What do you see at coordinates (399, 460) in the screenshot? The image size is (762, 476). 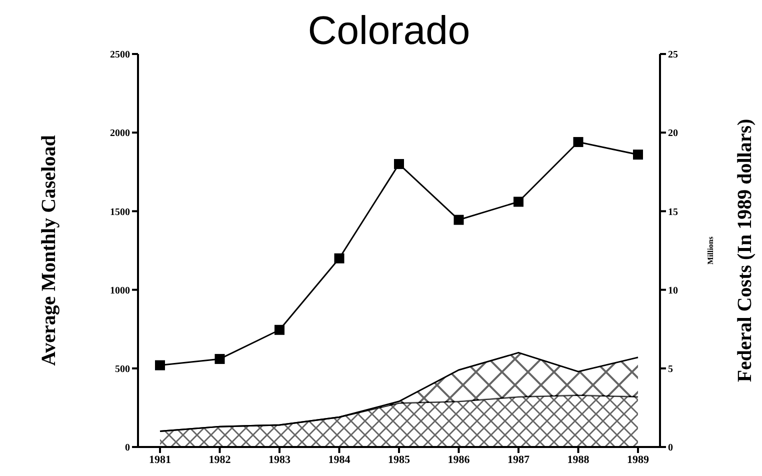 I see `x-tick-label: 1985` at bounding box center [399, 460].